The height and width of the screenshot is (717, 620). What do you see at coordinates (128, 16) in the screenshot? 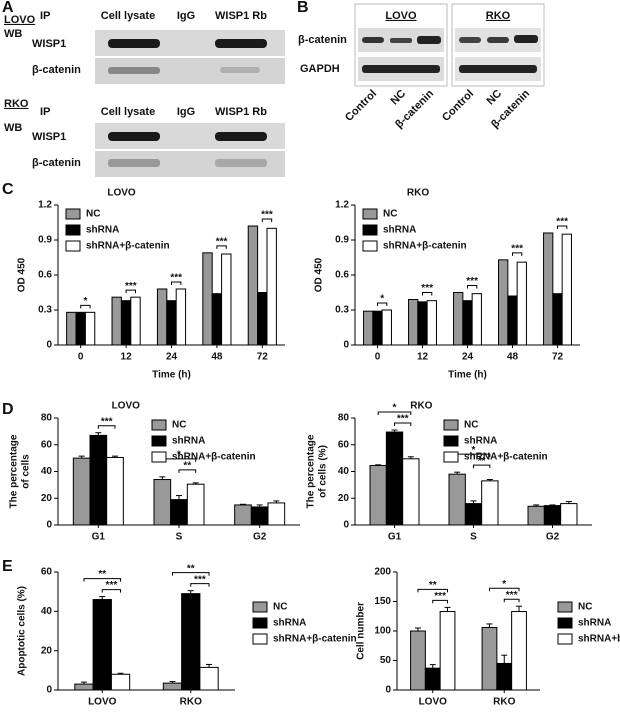
I see `lane-label: Cell lysate` at bounding box center [128, 16].